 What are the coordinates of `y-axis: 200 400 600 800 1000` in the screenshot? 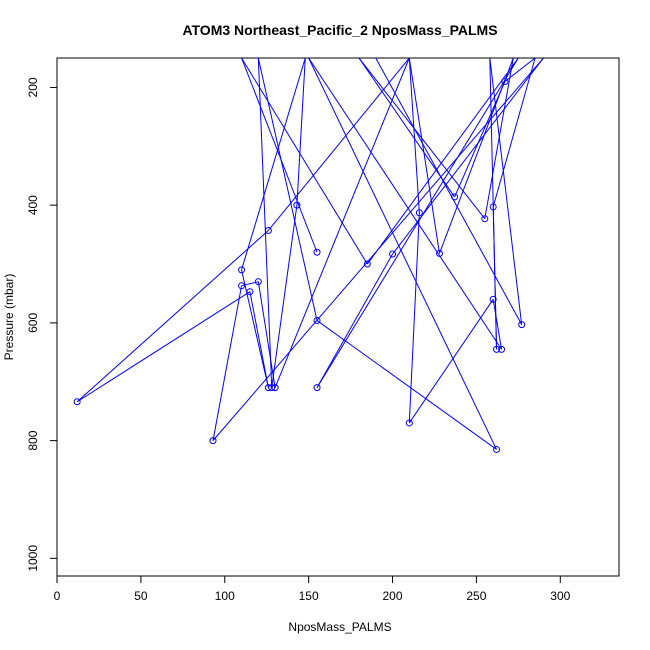 It's located at (42, 324).